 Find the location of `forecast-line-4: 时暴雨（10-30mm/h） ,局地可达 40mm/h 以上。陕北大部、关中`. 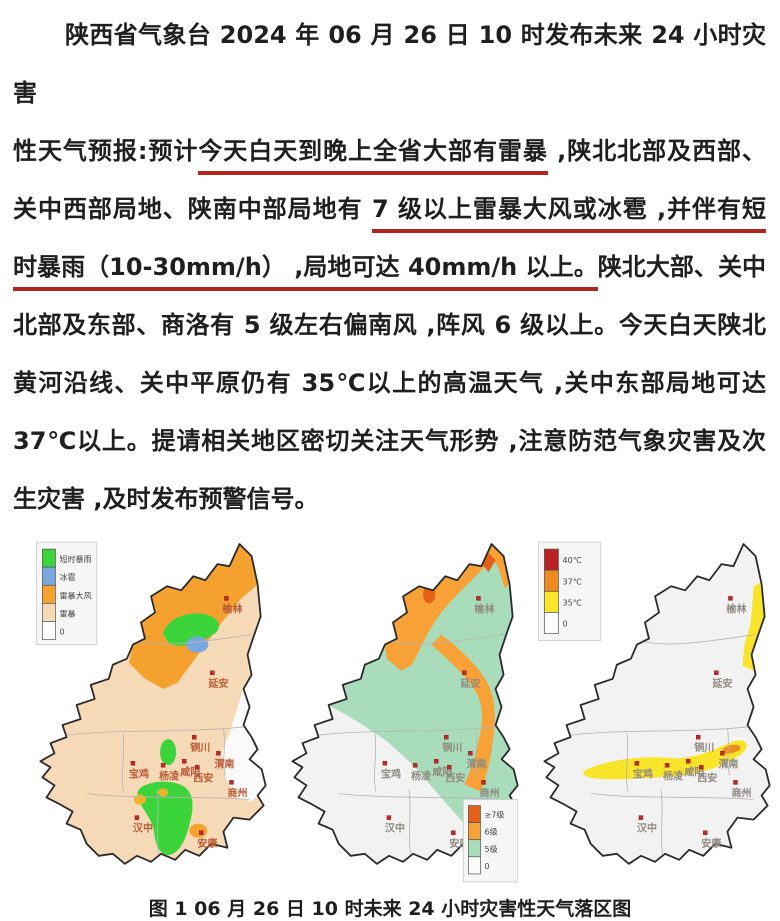

forecast-line-4: 时暴雨（10-30mm/h） ,局地可达 40mm/h 以上。陕北大部、关中 is located at coordinates (389, 267).